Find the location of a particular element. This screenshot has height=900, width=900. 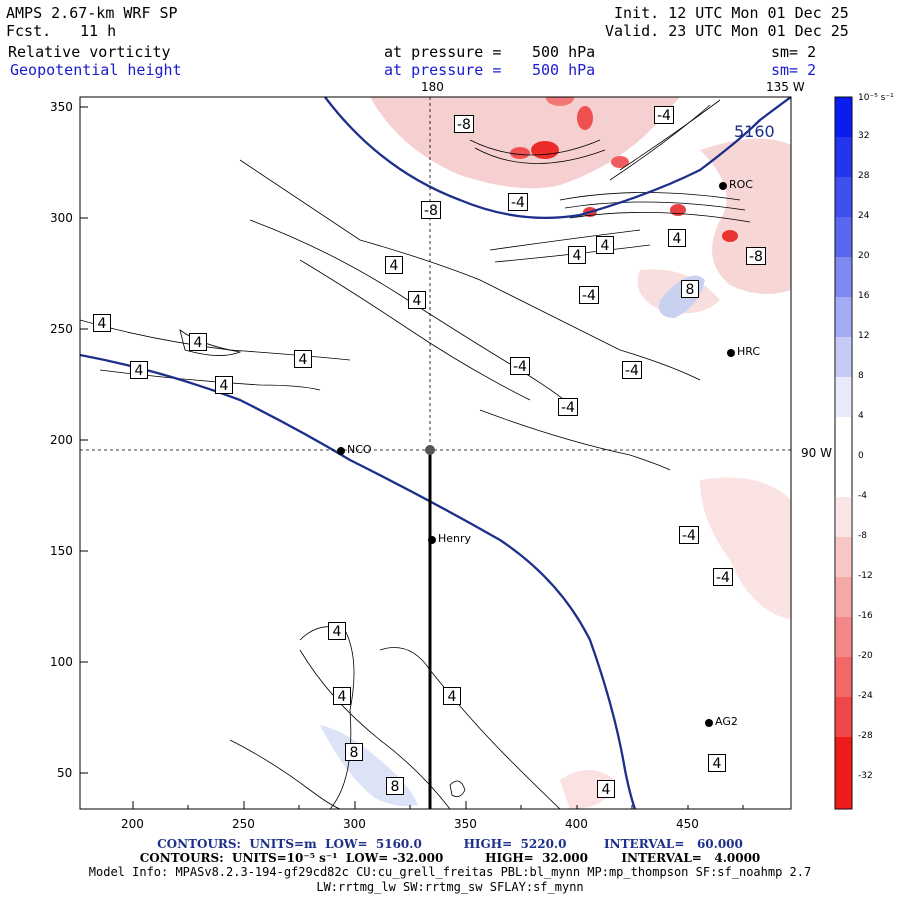

forecast-hour: 11 h is located at coordinates (98, 31).